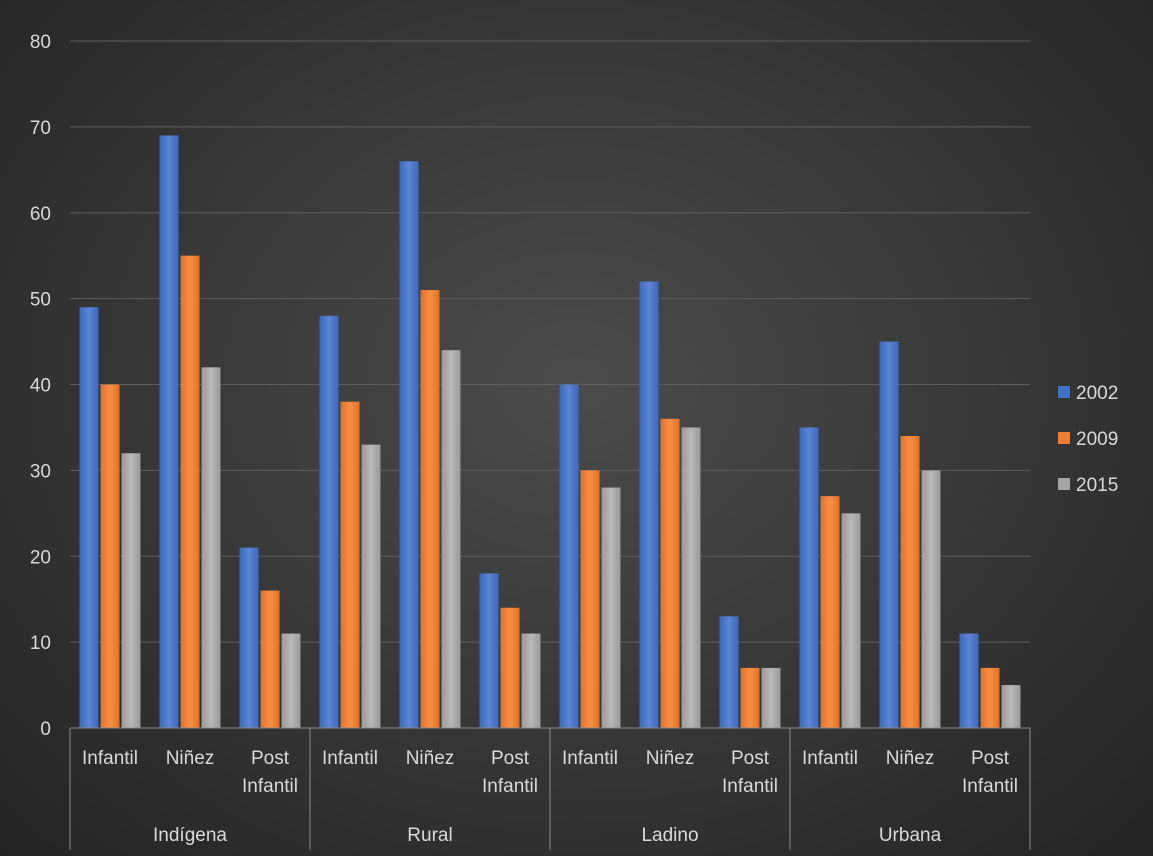  I want to click on y-tick-label: 0, so click(45, 729).